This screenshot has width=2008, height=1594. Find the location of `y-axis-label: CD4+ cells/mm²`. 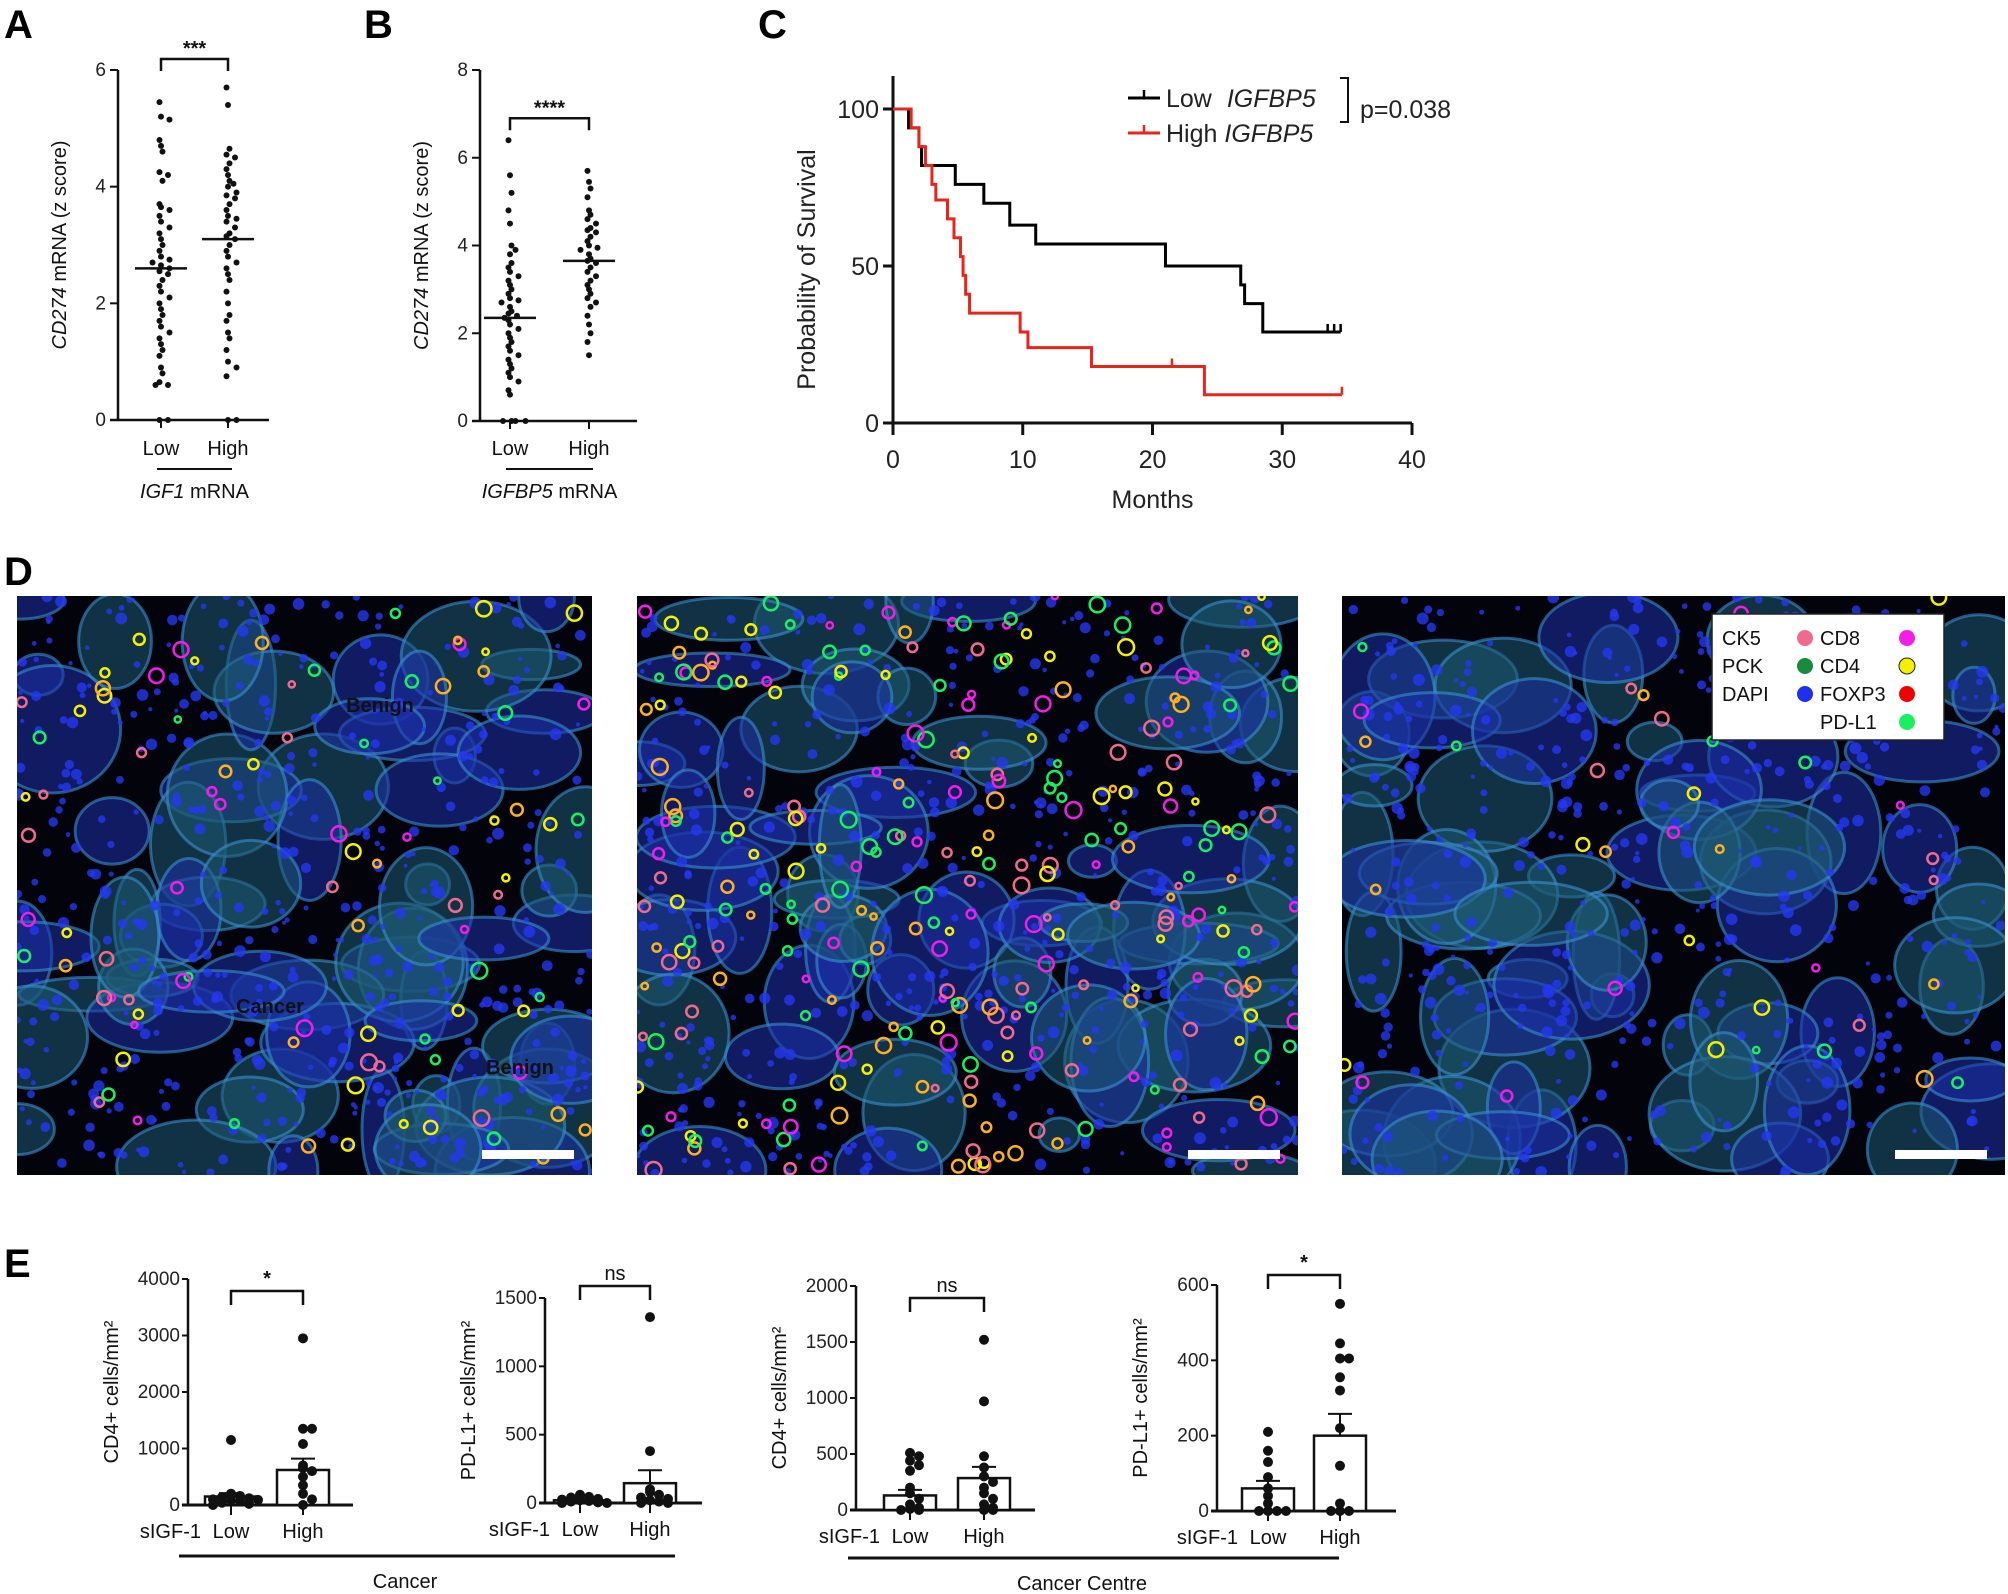

y-axis-label: CD4+ cells/mm² is located at coordinates (112, 1391).